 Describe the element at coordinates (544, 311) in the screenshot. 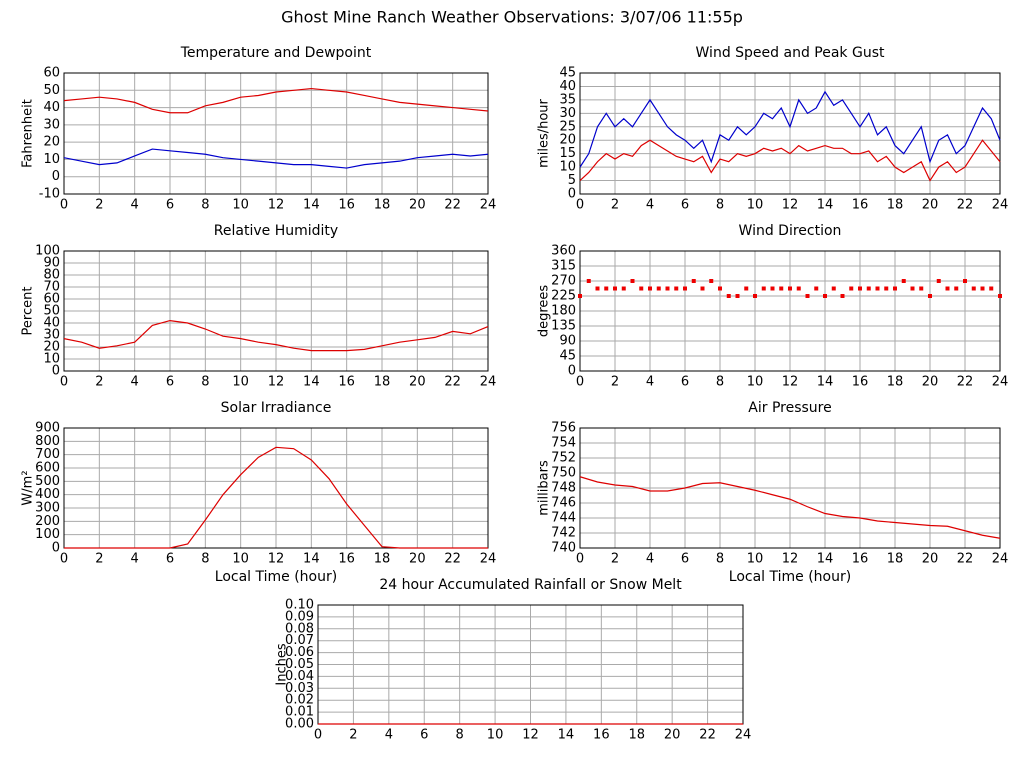

I see `y-axis-label: degrees` at that location.